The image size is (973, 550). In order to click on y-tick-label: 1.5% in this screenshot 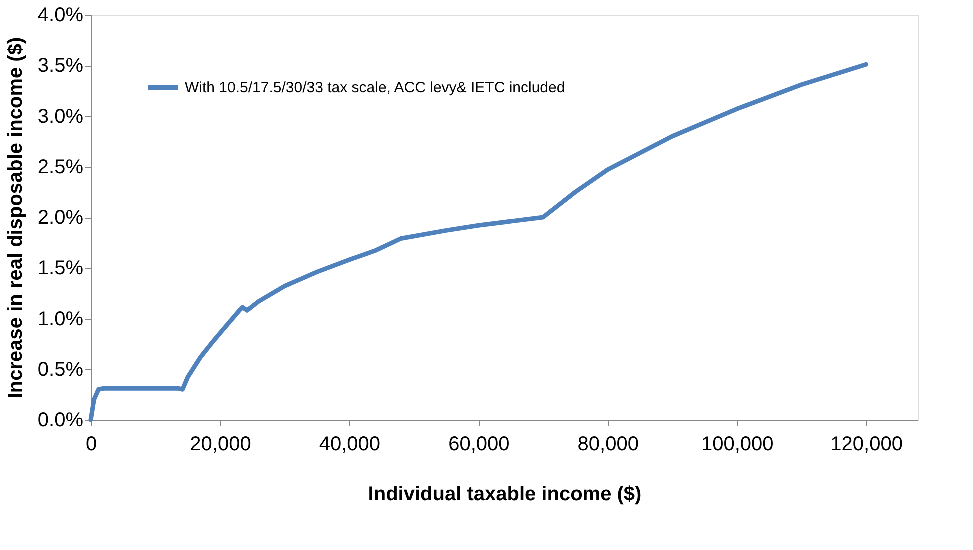, I will do `click(61, 269)`.